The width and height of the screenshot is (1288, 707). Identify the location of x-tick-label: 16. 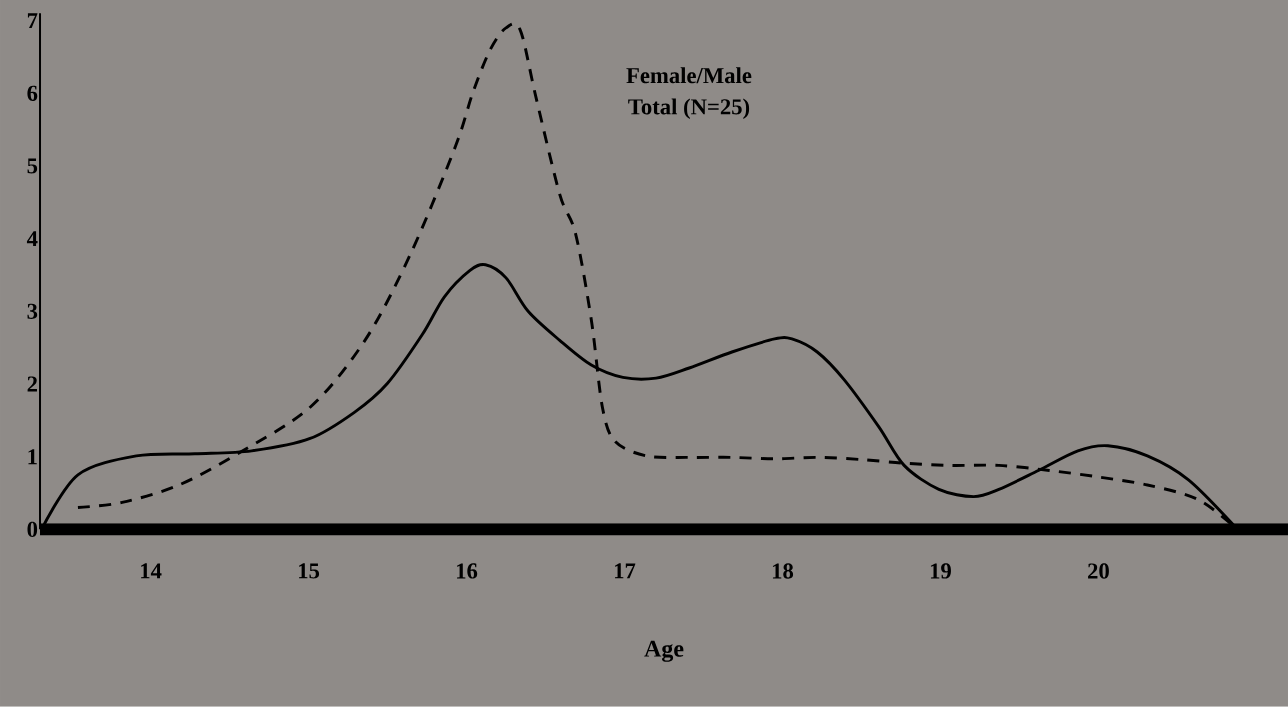
(467, 571).